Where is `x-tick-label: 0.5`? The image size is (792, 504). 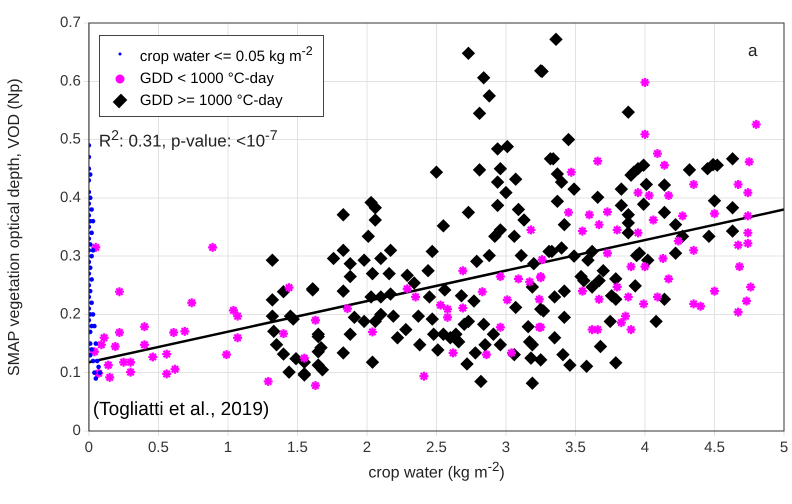
x-tick-label: 0.5 is located at coordinates (158, 447).